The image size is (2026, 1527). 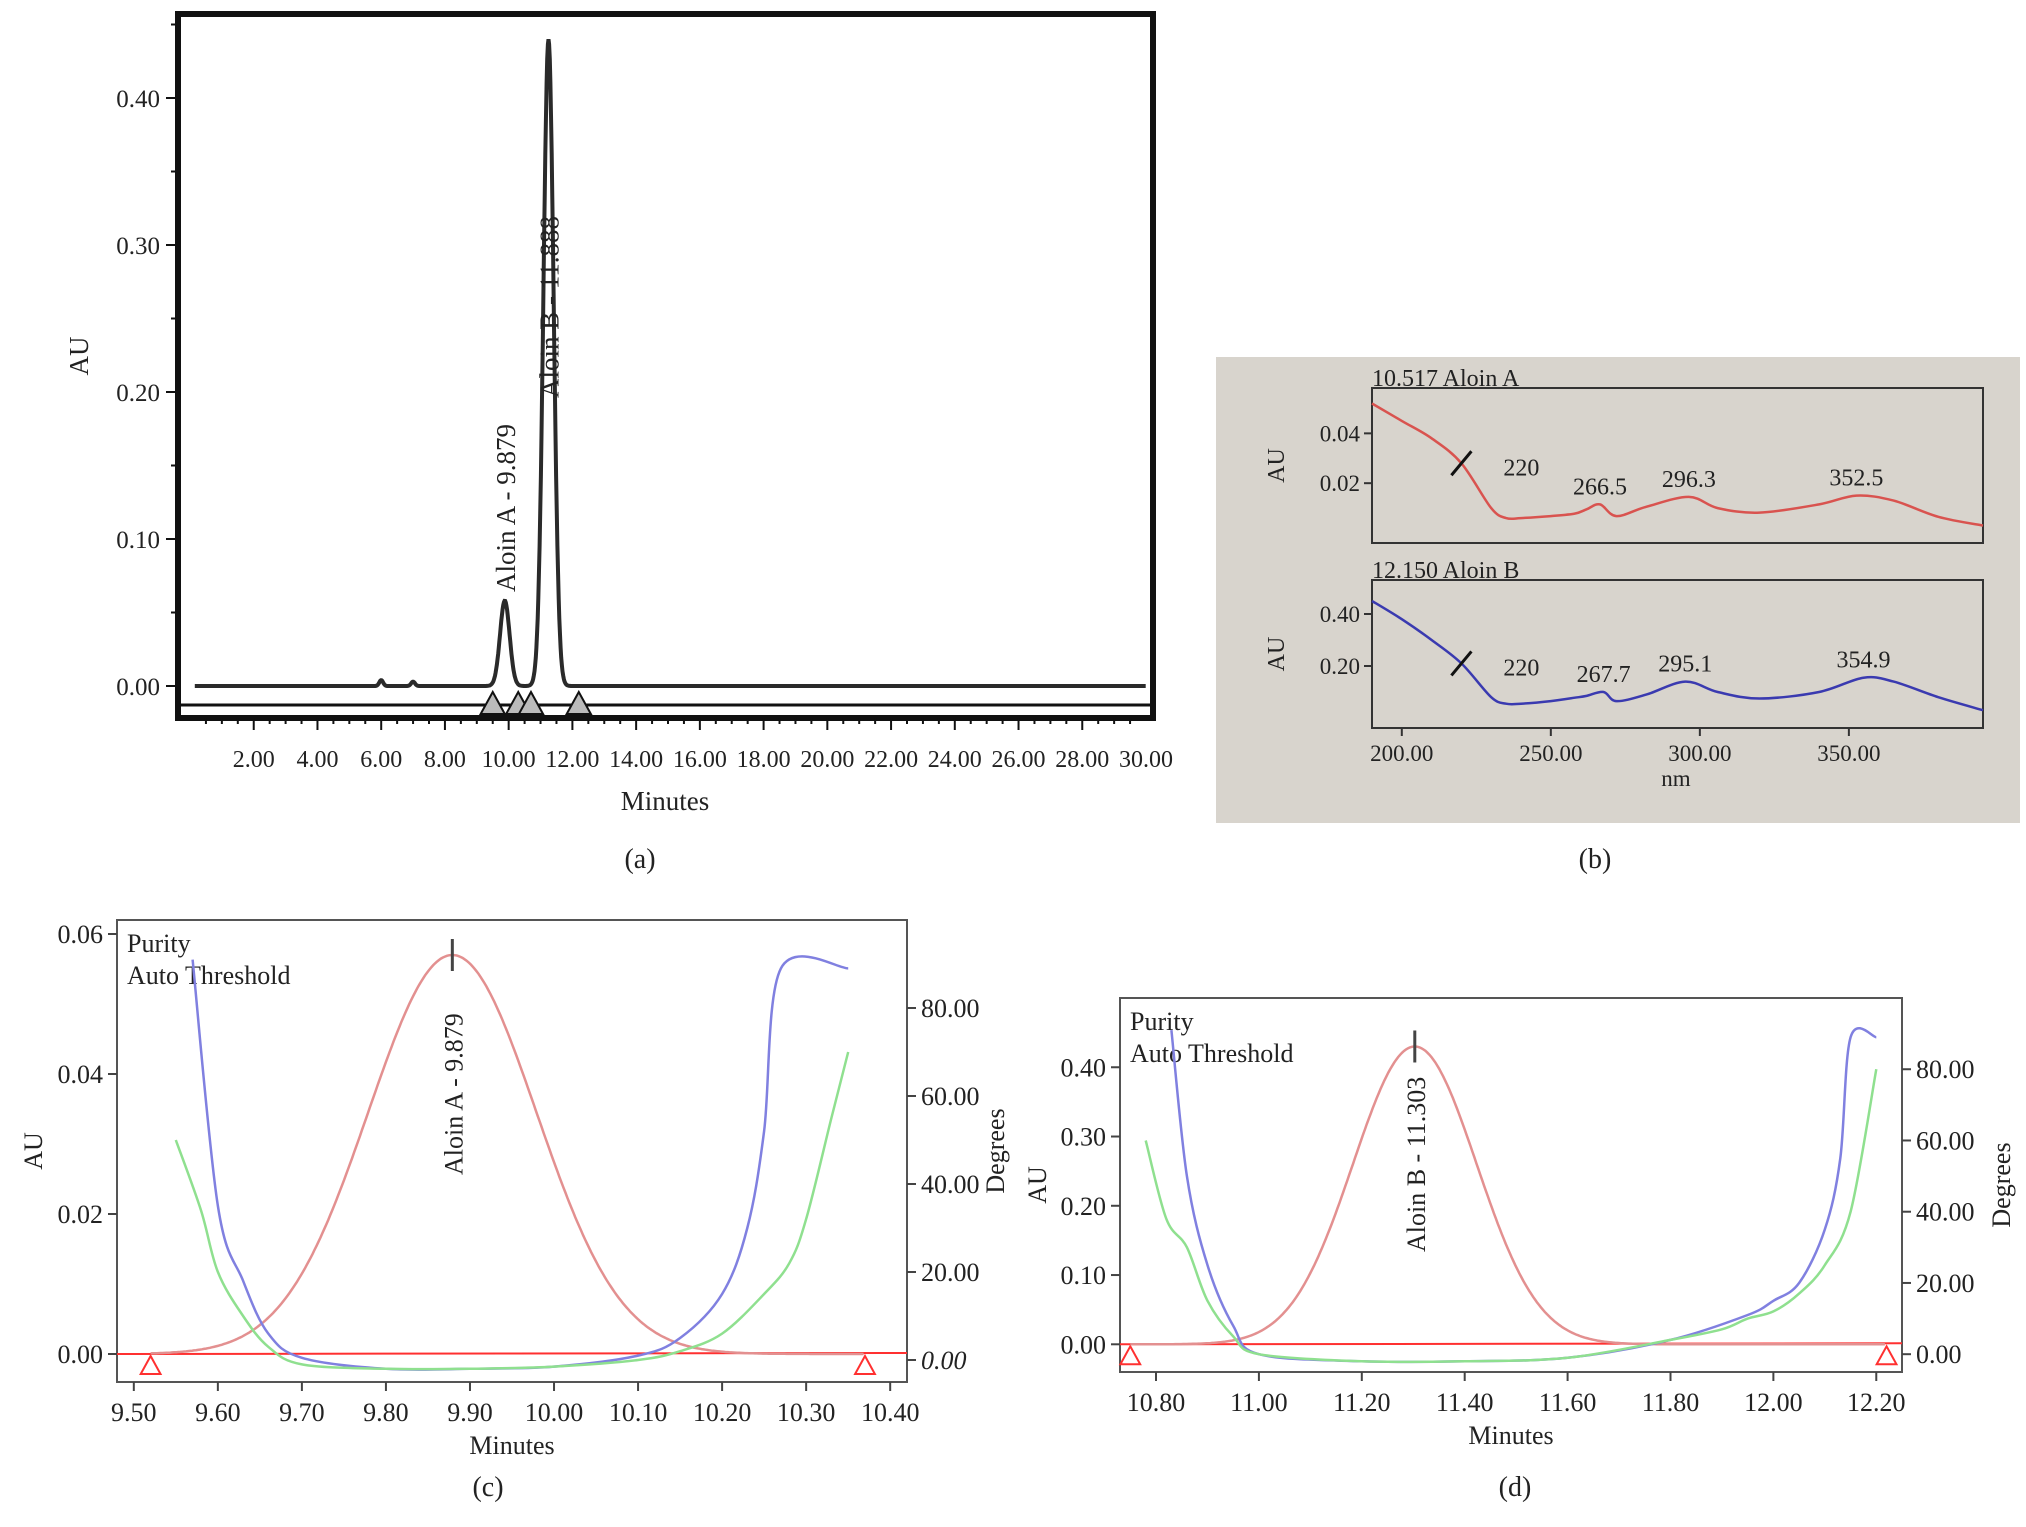 What do you see at coordinates (891, 760) in the screenshot?
I see `x-tick-label: 22.00` at bounding box center [891, 760].